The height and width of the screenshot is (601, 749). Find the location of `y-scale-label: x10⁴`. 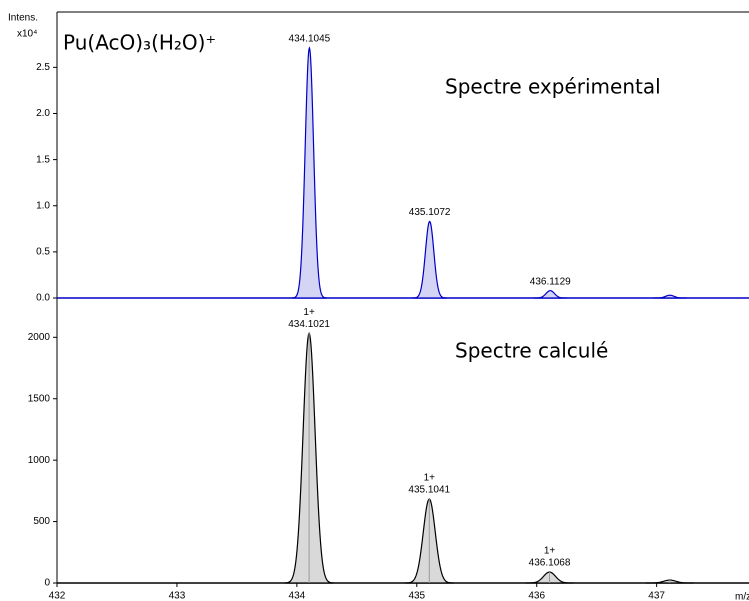

y-scale-label: x10⁴ is located at coordinates (27, 34).